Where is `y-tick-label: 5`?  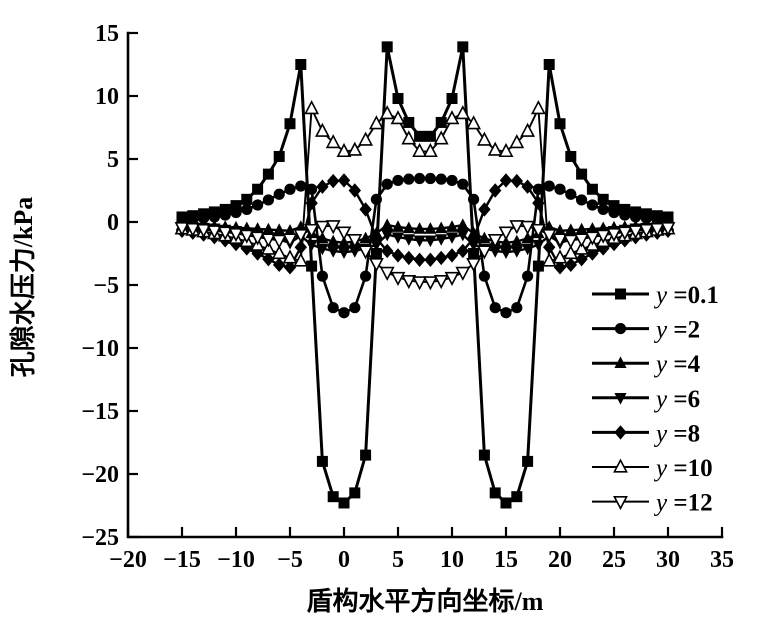 y-tick-label: 5 is located at coordinates (113, 160).